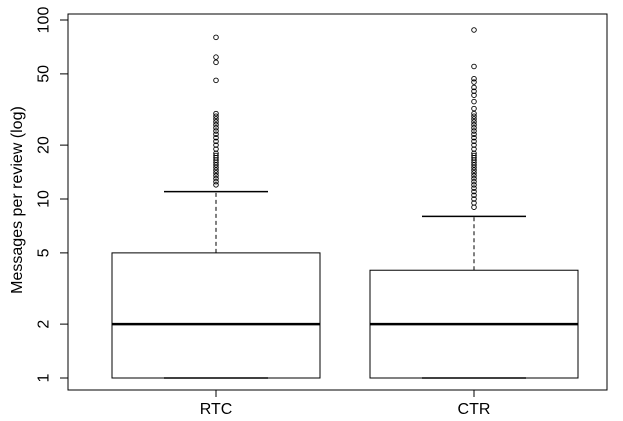  What do you see at coordinates (216, 315) in the screenshot?
I see `box-body-rtc` at bounding box center [216, 315].